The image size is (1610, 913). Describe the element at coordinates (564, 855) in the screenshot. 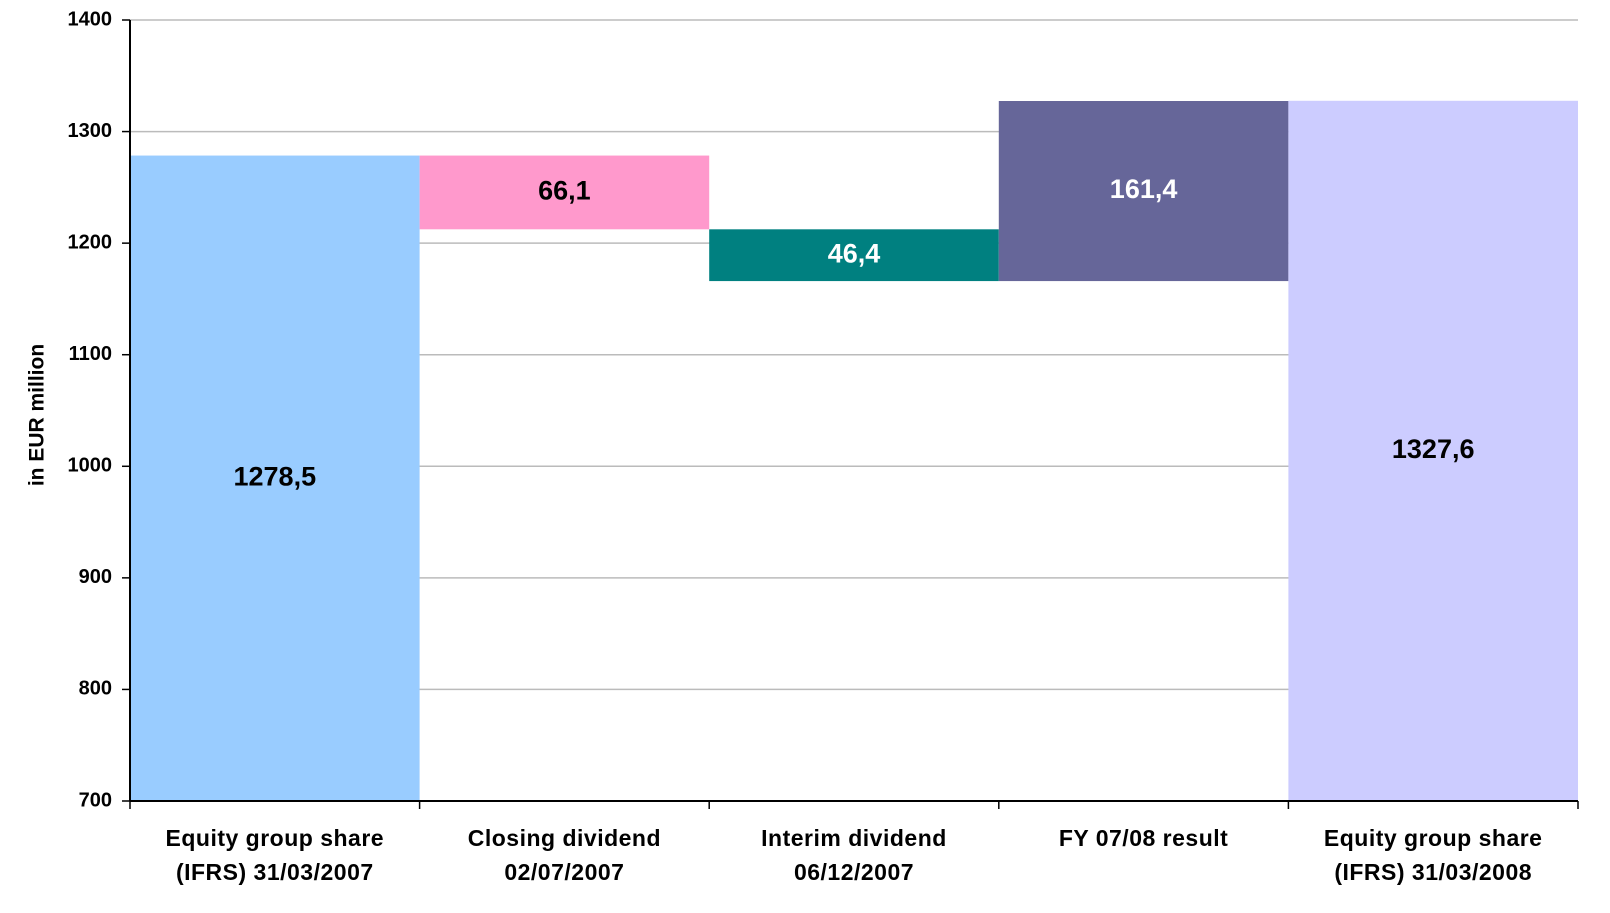

I see `x-tick-label: Closing dividend 02/07/2007` at that location.